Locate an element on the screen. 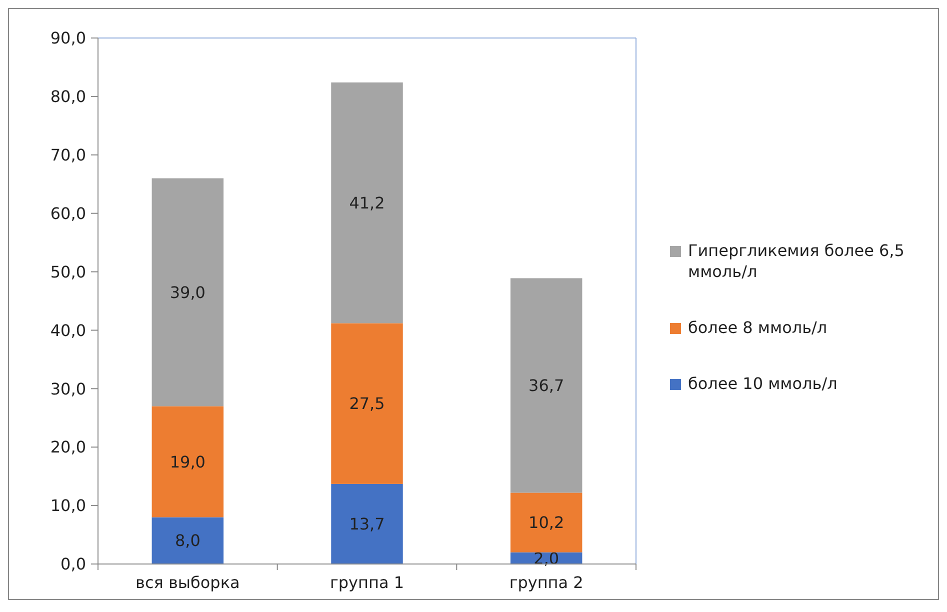 This screenshot has height=612, width=947. y-tick-label: 0,0 is located at coordinates (73, 564).